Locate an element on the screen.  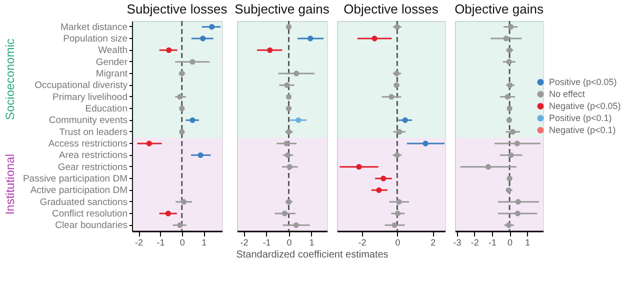
y-tick-label: Area restrictions is located at coordinates (93, 156).